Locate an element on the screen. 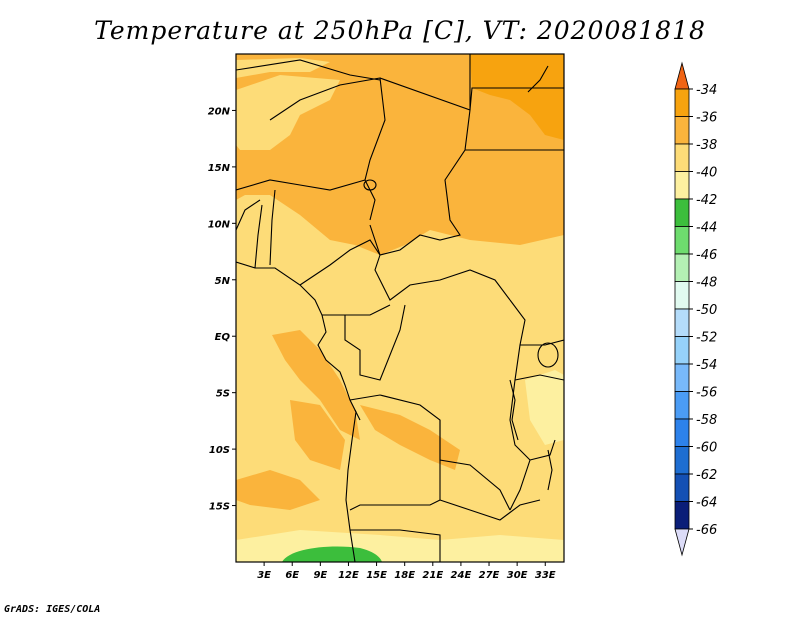  field-level-44-south is located at coordinates (332, 554).